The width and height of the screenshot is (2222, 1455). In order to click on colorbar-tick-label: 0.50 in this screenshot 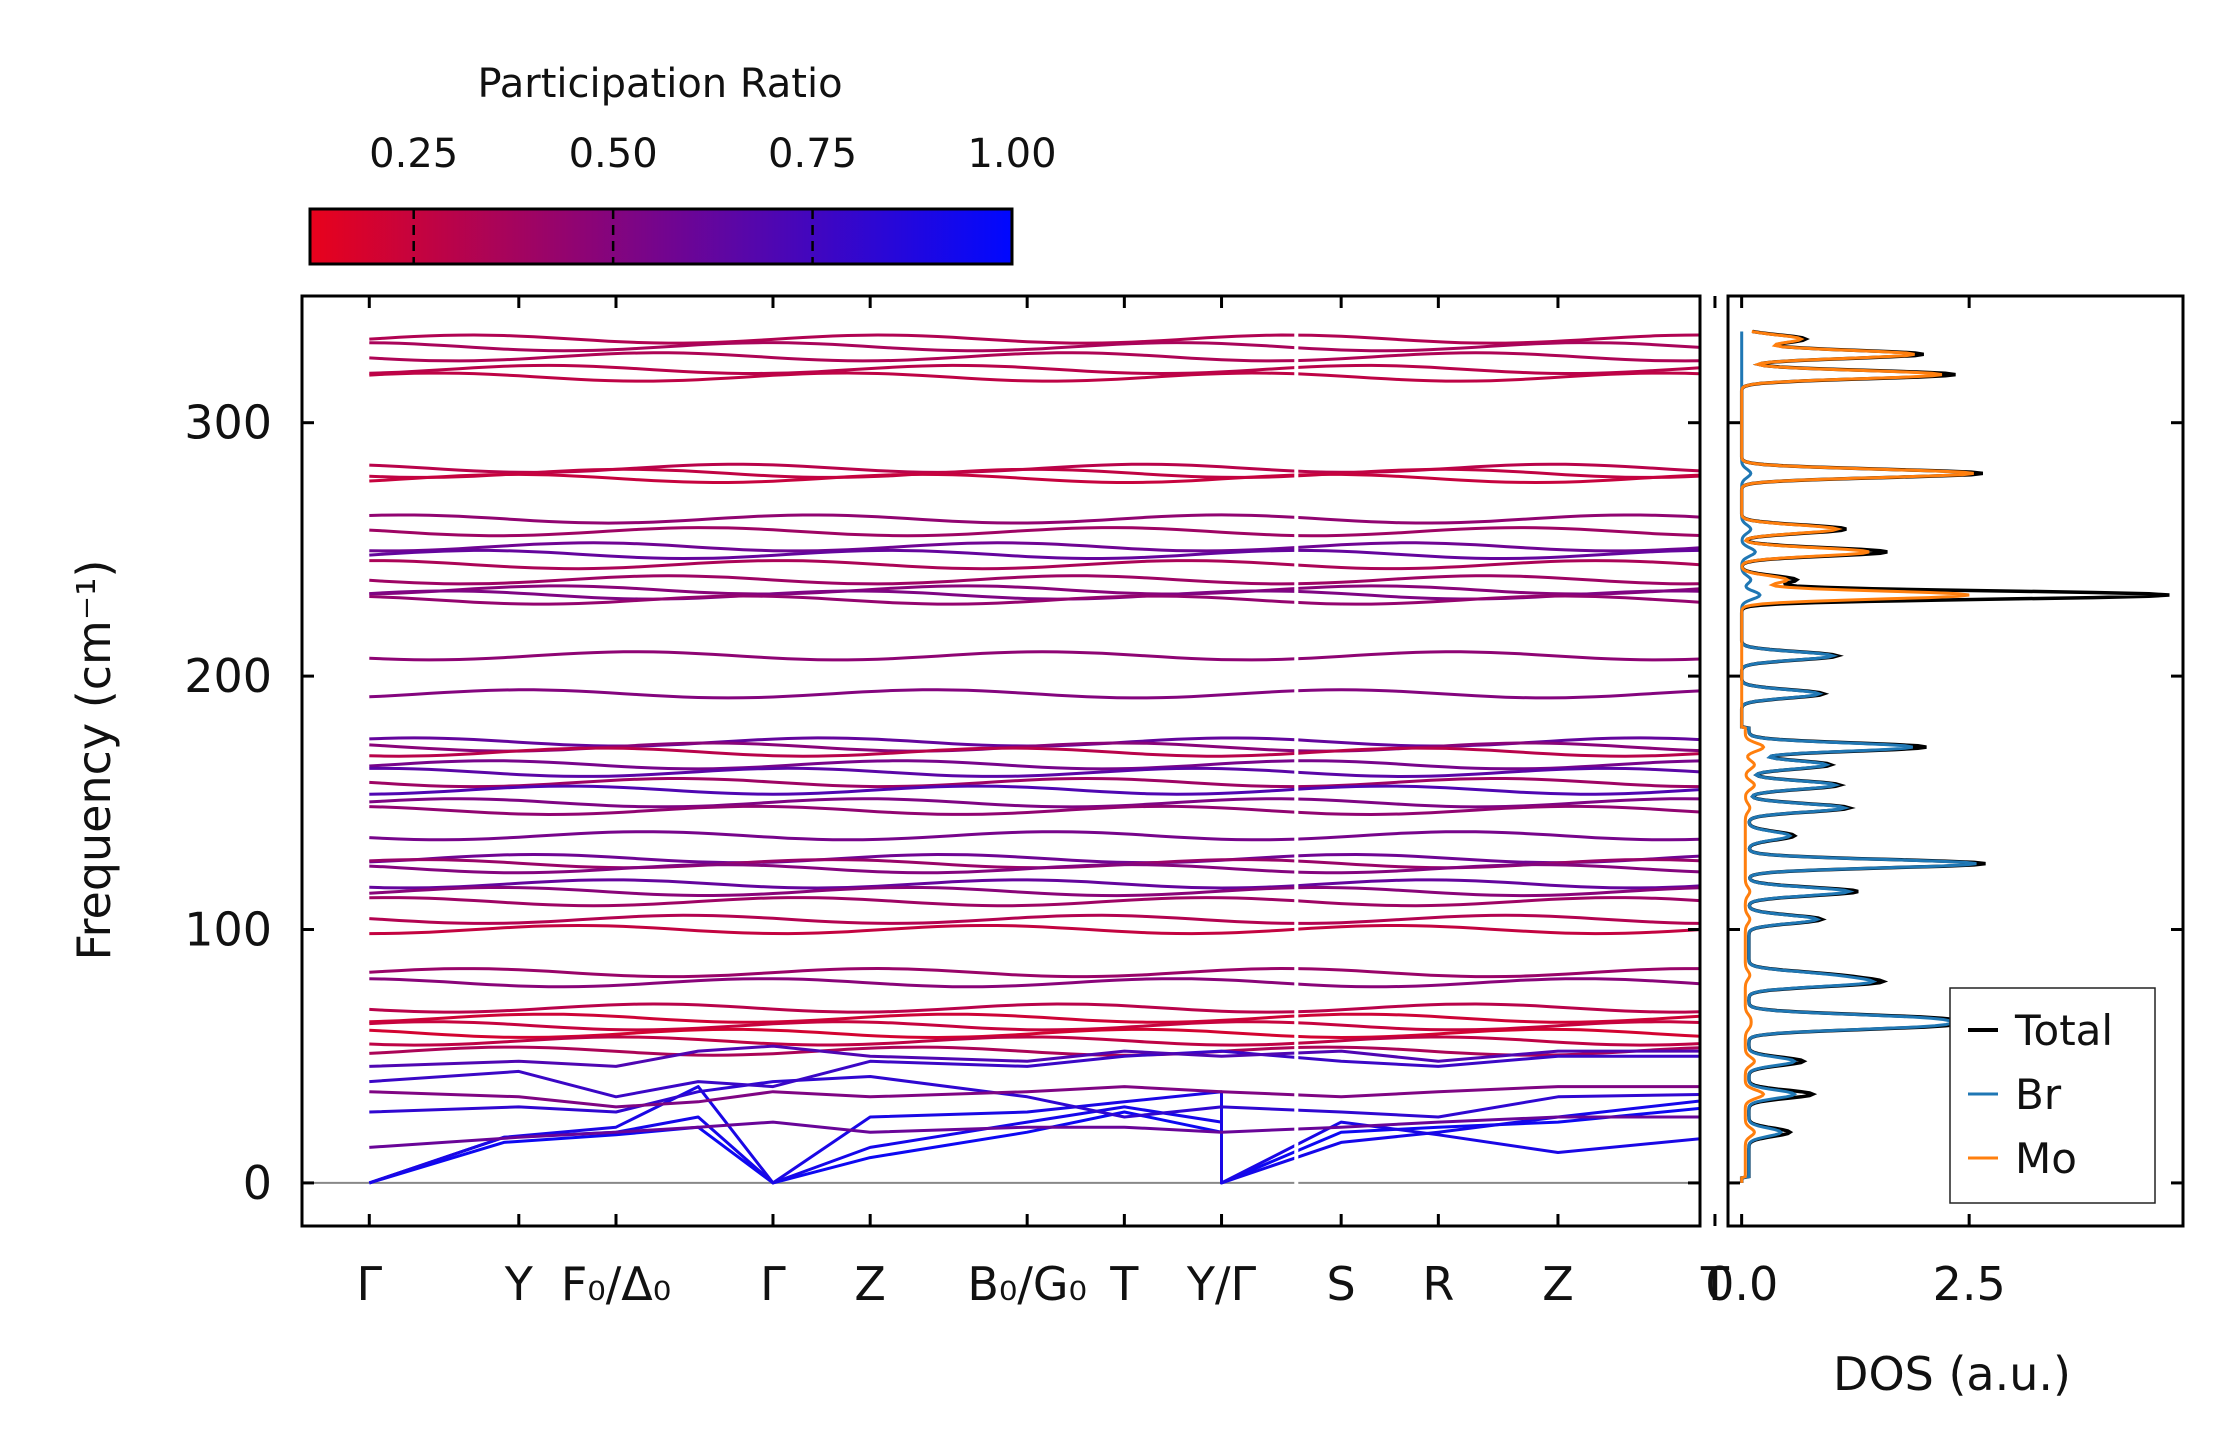, I will do `click(613, 154)`.